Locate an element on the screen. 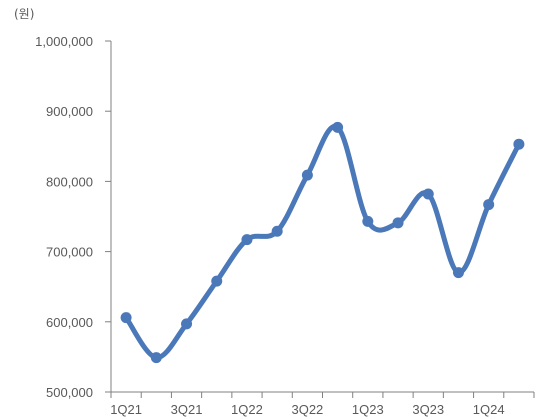 The width and height of the screenshot is (548, 419). data-point-4Q23 is located at coordinates (458, 273).